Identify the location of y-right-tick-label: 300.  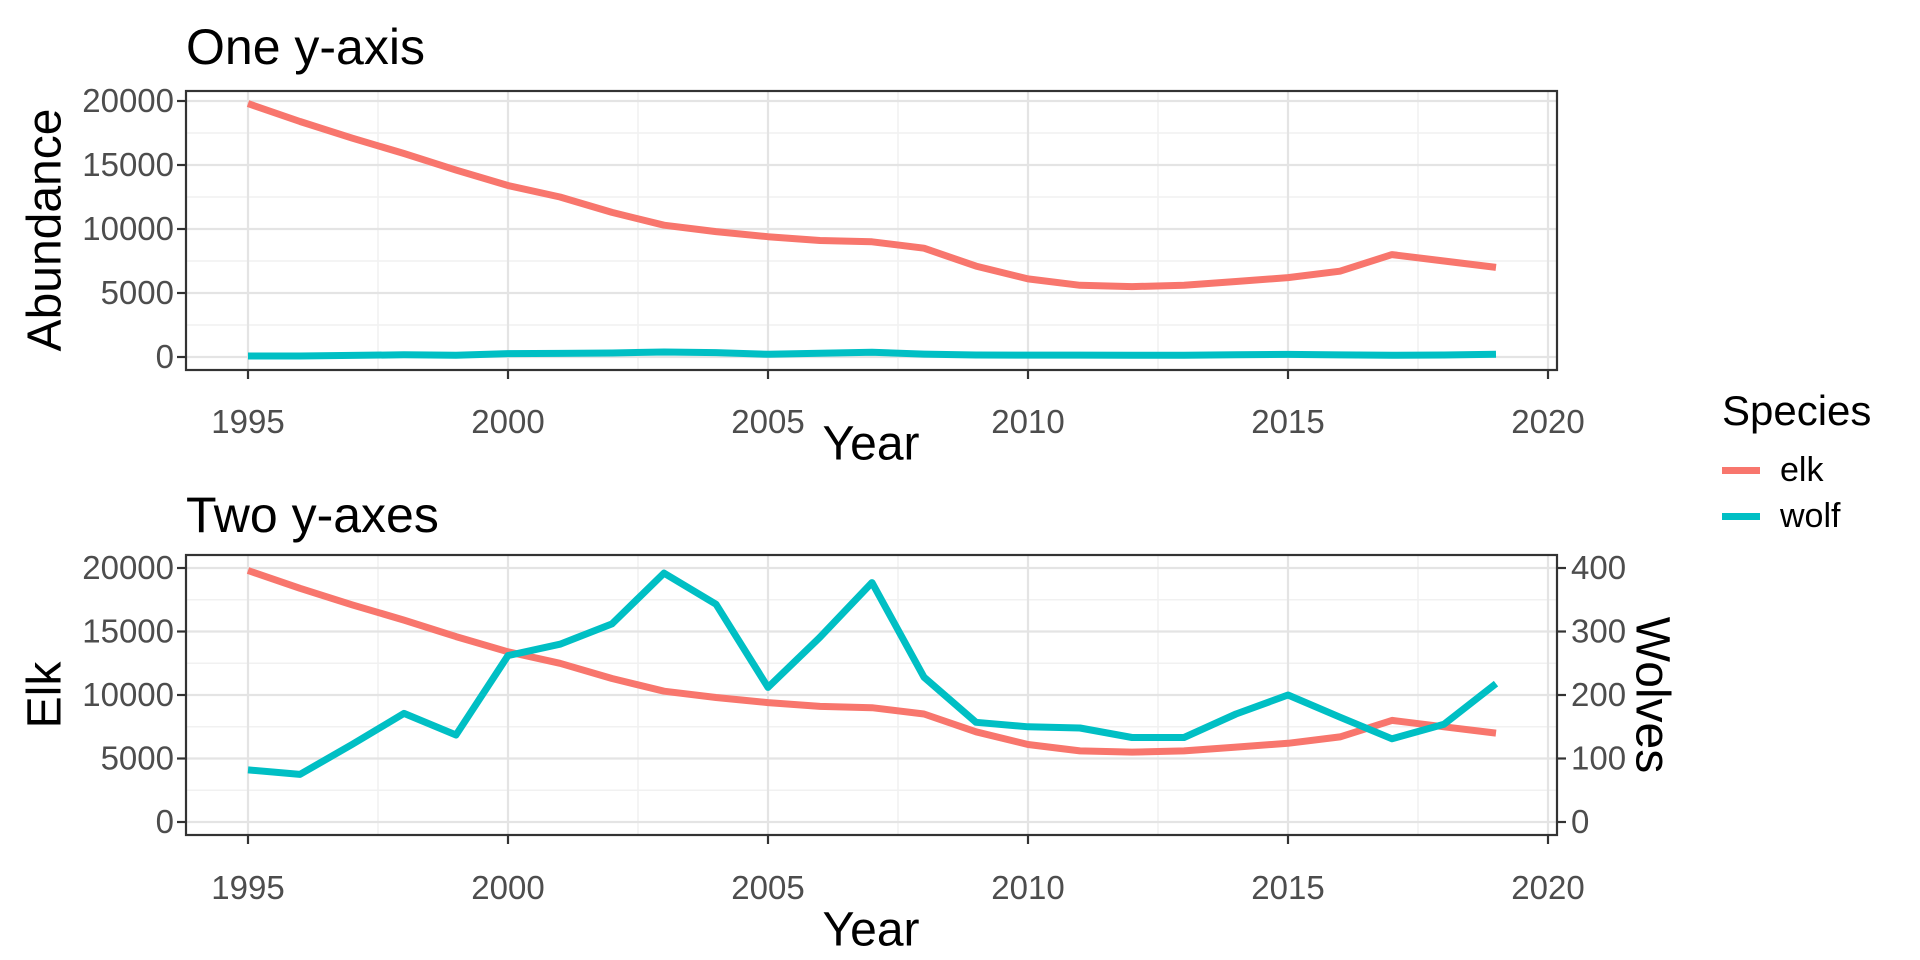
(1598, 631).